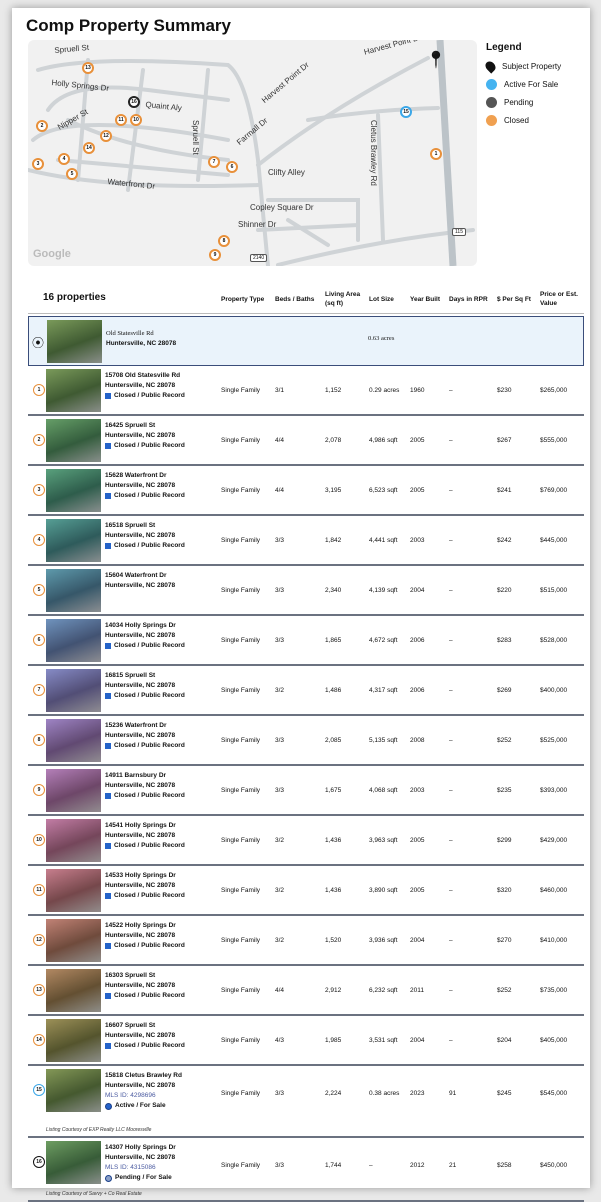 The height and width of the screenshot is (1202, 601). What do you see at coordinates (136, 575) in the screenshot?
I see `street-address: 15604 Waterfront Dr` at bounding box center [136, 575].